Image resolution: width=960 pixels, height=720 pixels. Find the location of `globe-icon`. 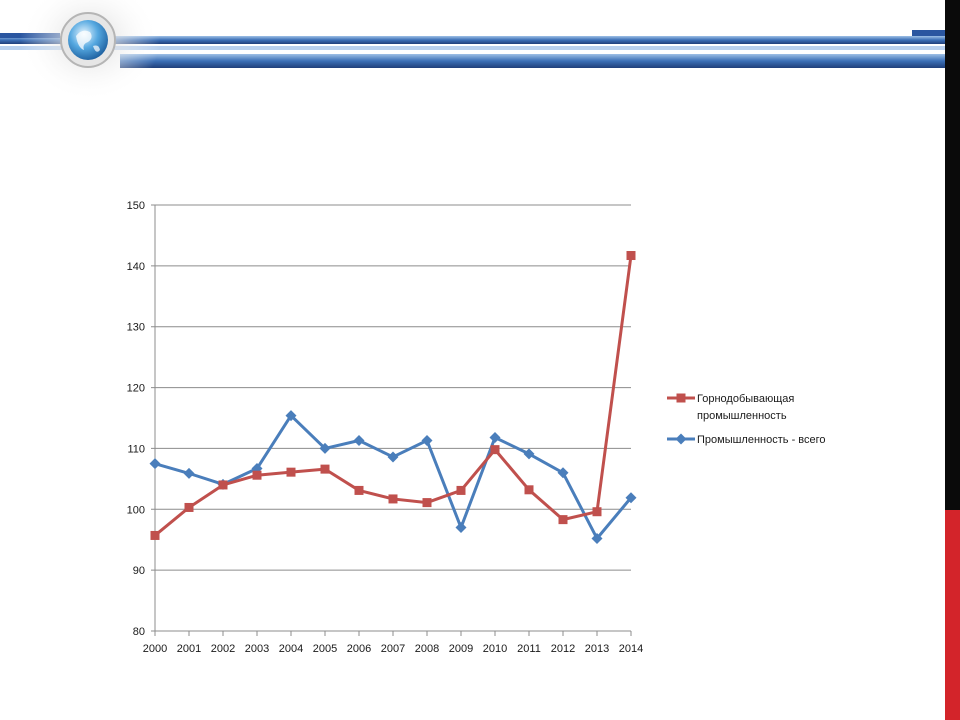

globe-icon is located at coordinates (88, 40).